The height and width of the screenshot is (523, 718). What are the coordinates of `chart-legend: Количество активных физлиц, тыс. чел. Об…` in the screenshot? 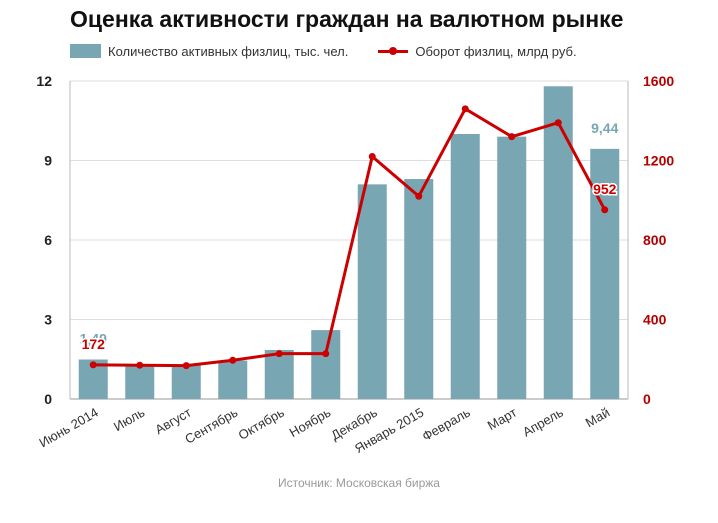 It's located at (338, 51).